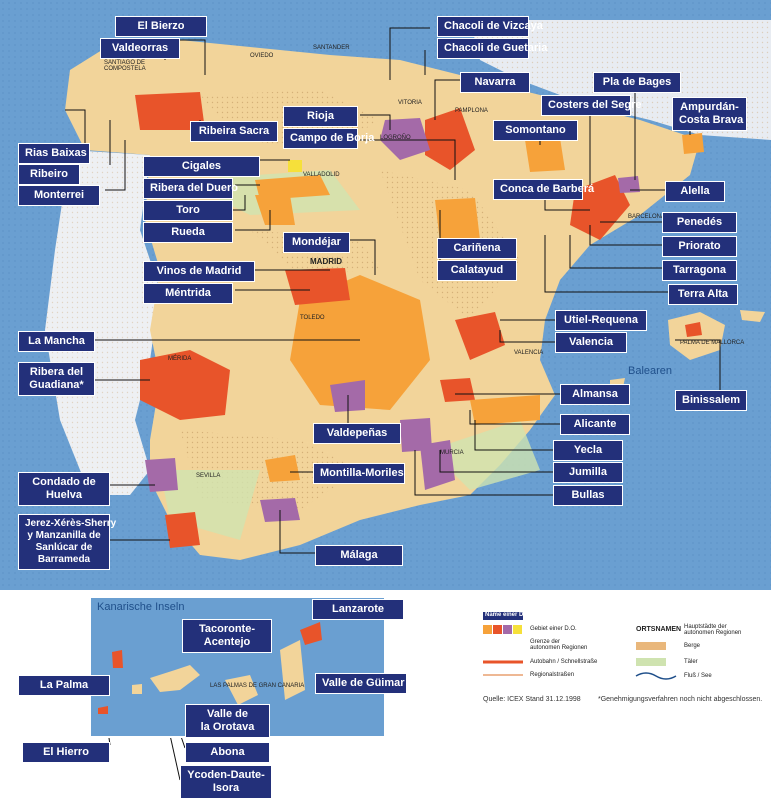  I want to click on do-area-valdeorras, so click(170, 111).